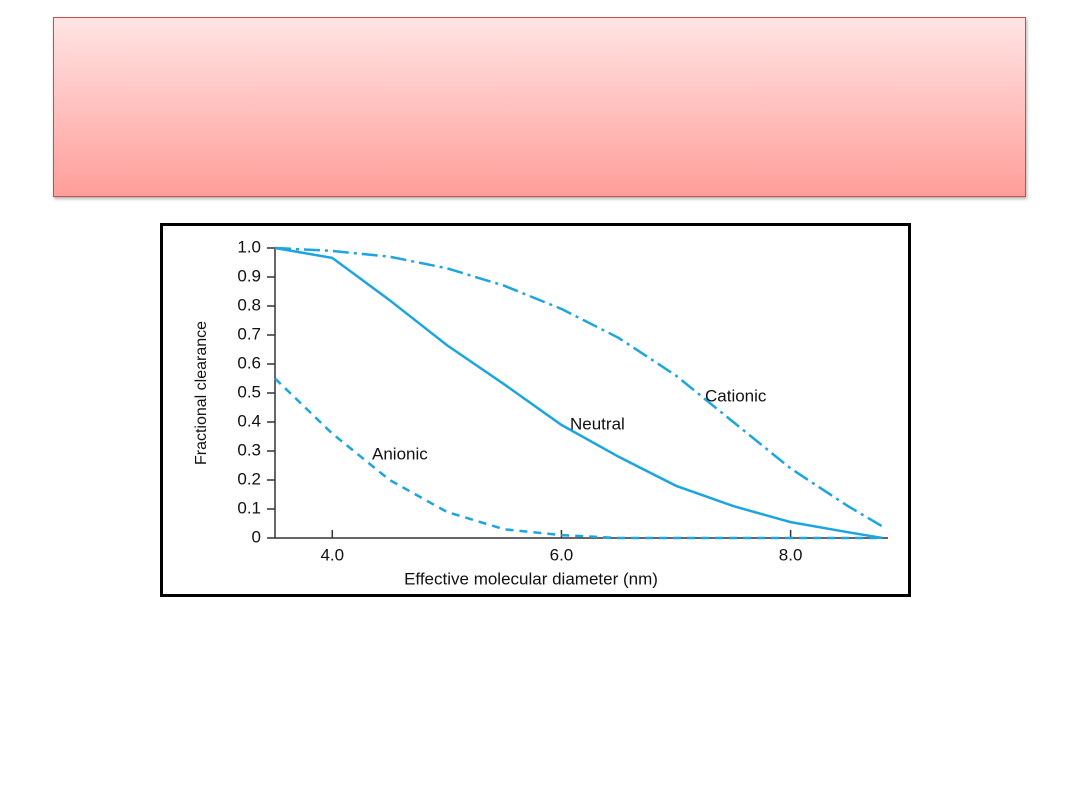 The width and height of the screenshot is (1080, 810). I want to click on x-tick-label: 4.0, so click(332, 554).